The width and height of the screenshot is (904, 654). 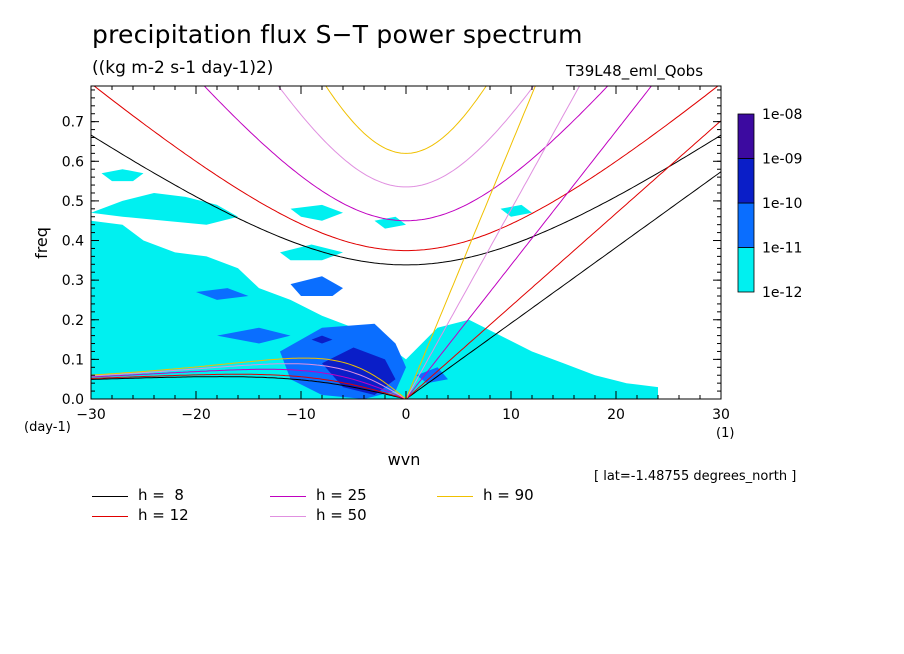 I want to click on x-tick-label: −10, so click(x=301, y=415).